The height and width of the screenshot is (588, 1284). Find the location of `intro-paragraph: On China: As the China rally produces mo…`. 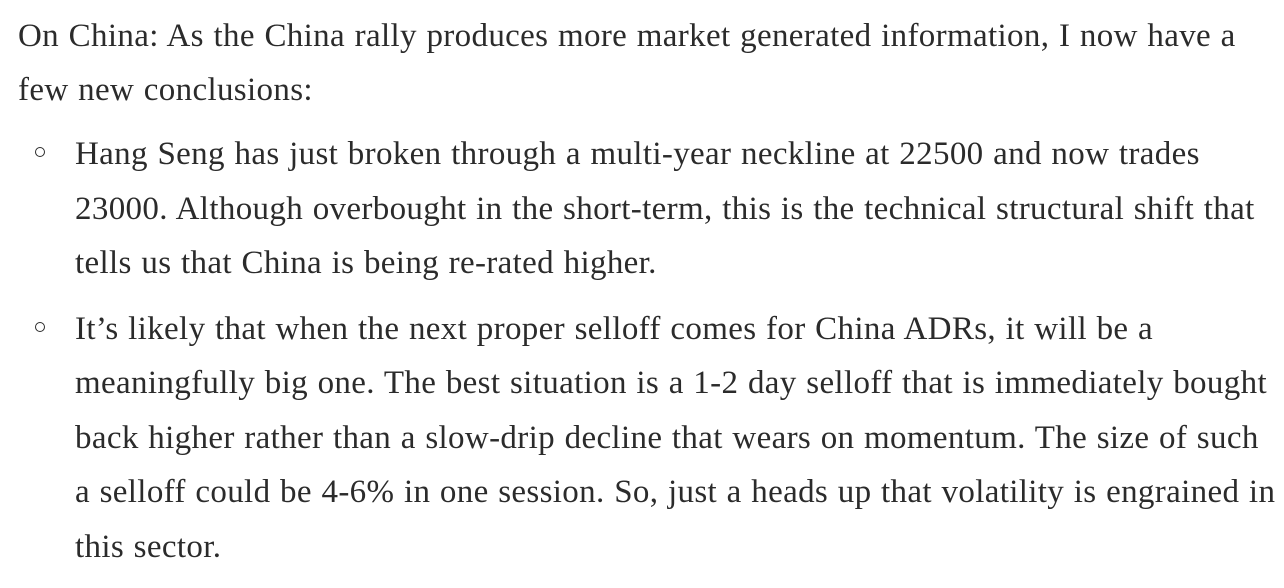

intro-paragraph: On China: As the China rally produces mo… is located at coordinates (627, 63).